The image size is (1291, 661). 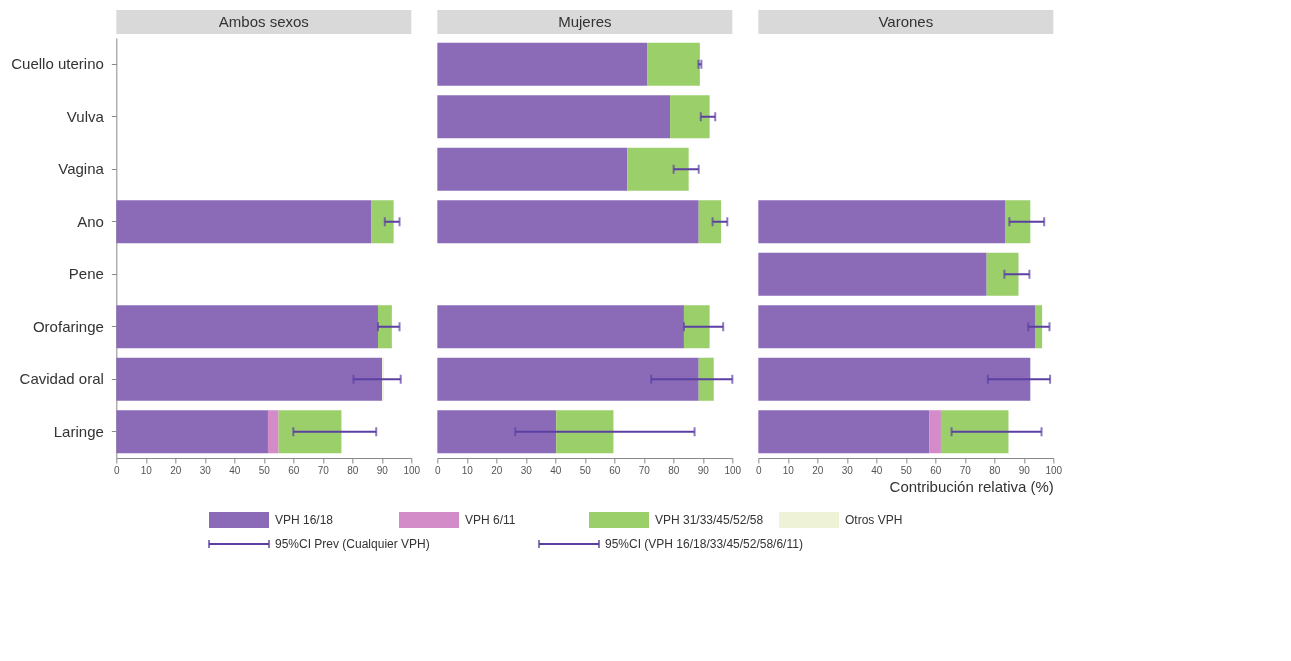 What do you see at coordinates (90, 221) in the screenshot?
I see `y-tick-label: Ano` at bounding box center [90, 221].